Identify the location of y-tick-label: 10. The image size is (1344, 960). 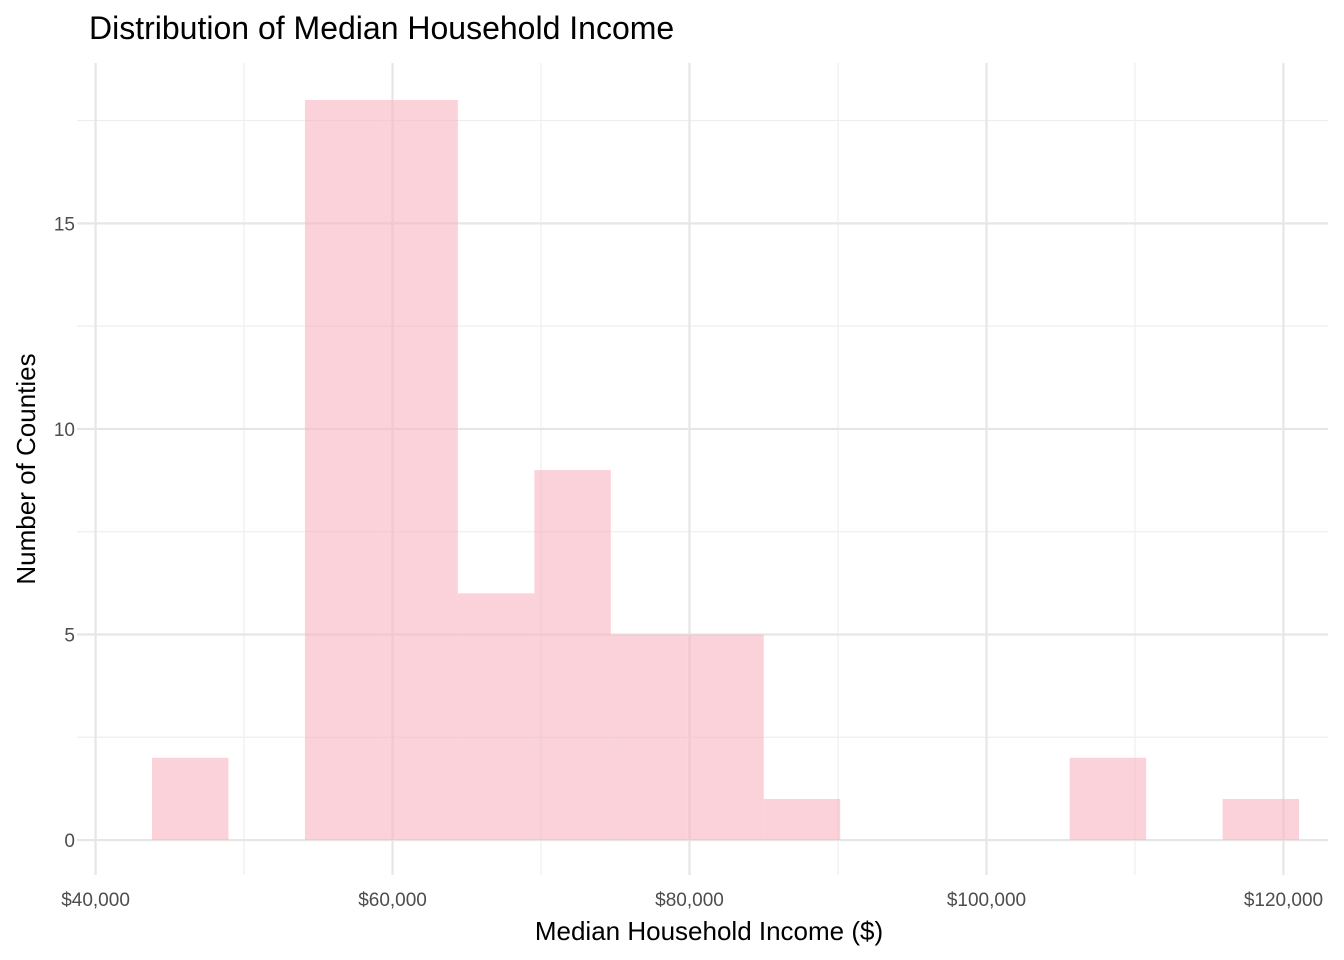
(64, 430).